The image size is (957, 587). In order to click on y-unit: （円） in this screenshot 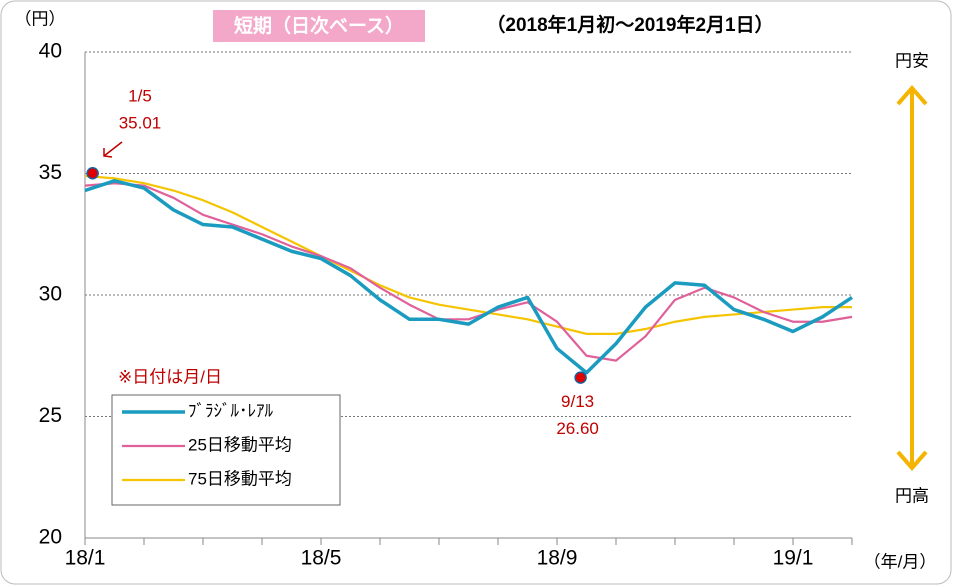, I will do `click(40, 18)`.